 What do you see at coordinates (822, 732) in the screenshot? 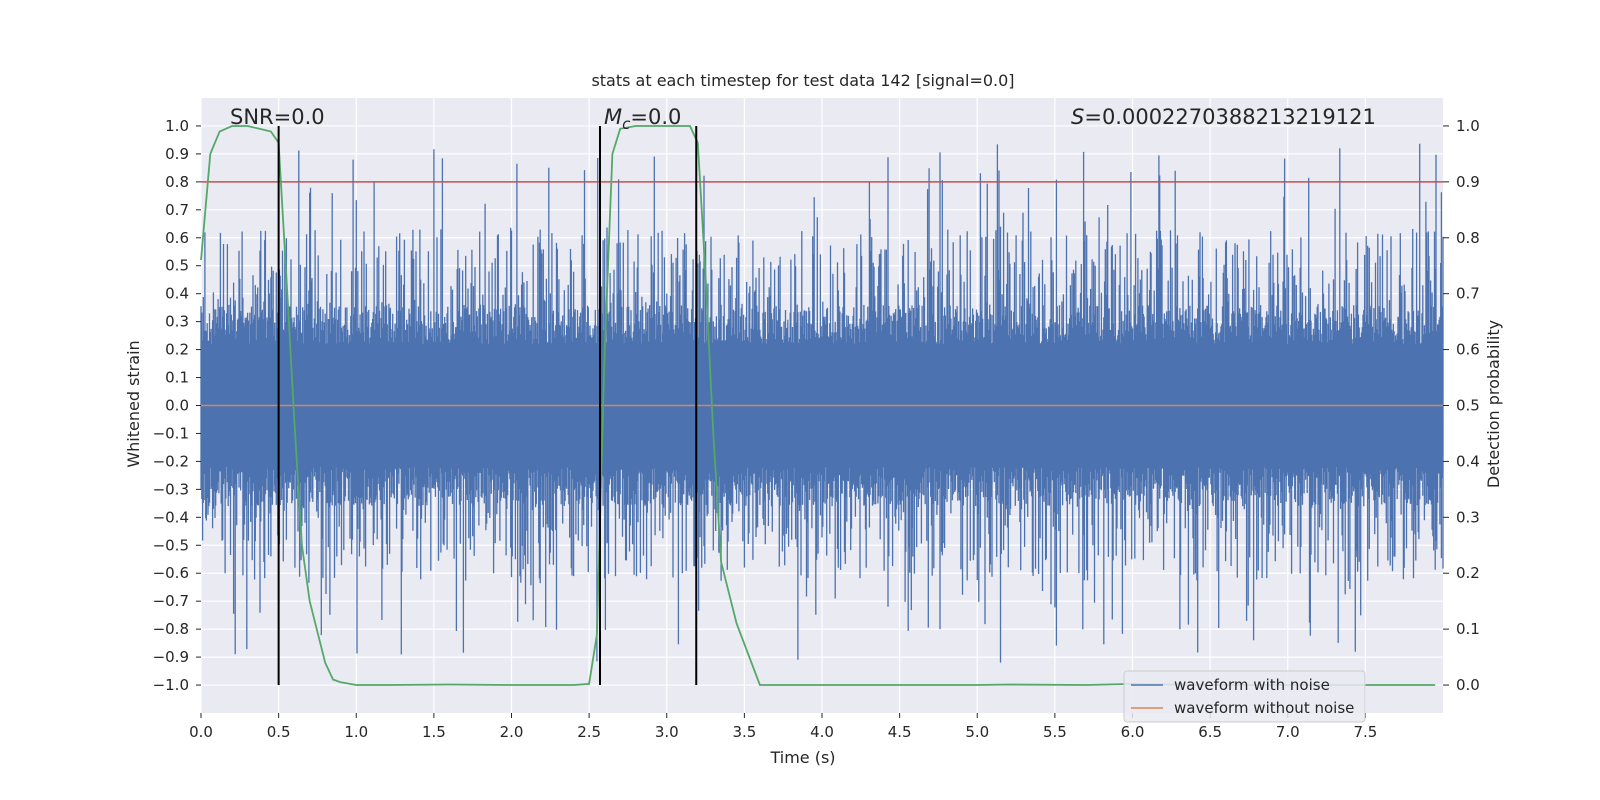
I see `x-tick-label: 4.0` at bounding box center [822, 732].